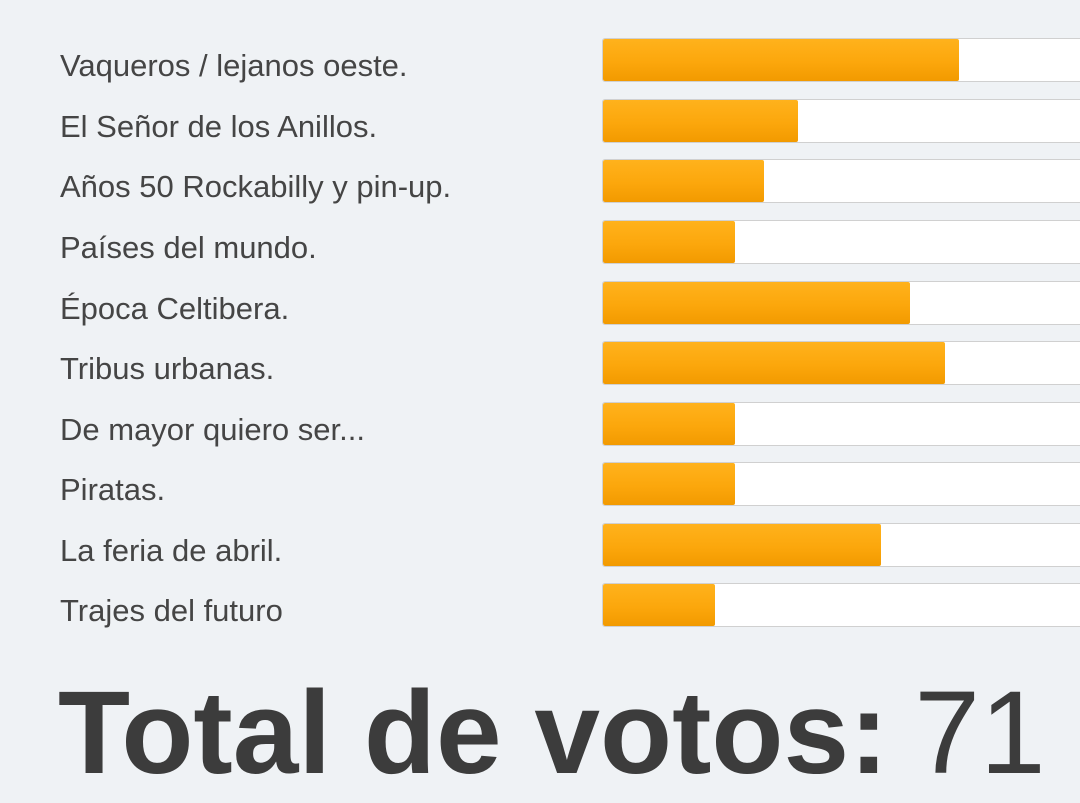 Image resolution: width=1080 pixels, height=803 pixels. I want to click on poll-option-label: Países del mundo., so click(188, 247).